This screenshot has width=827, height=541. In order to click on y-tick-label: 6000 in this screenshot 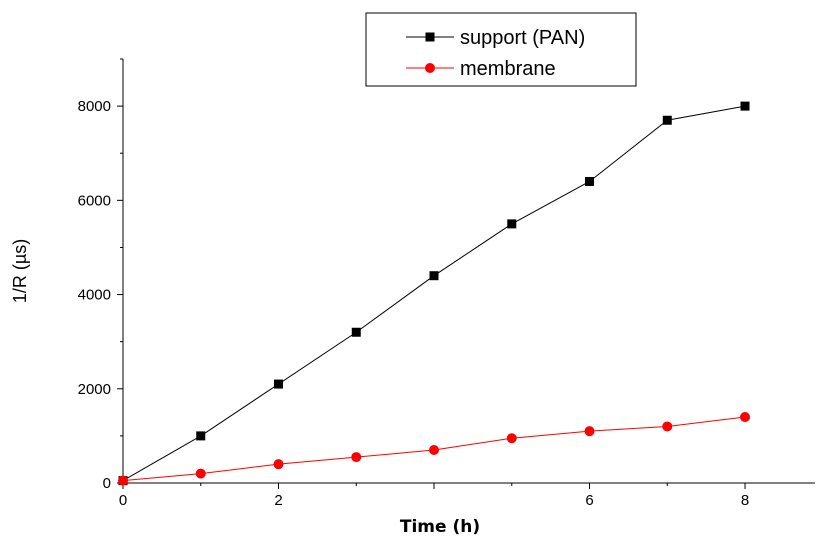, I will do `click(94, 200)`.